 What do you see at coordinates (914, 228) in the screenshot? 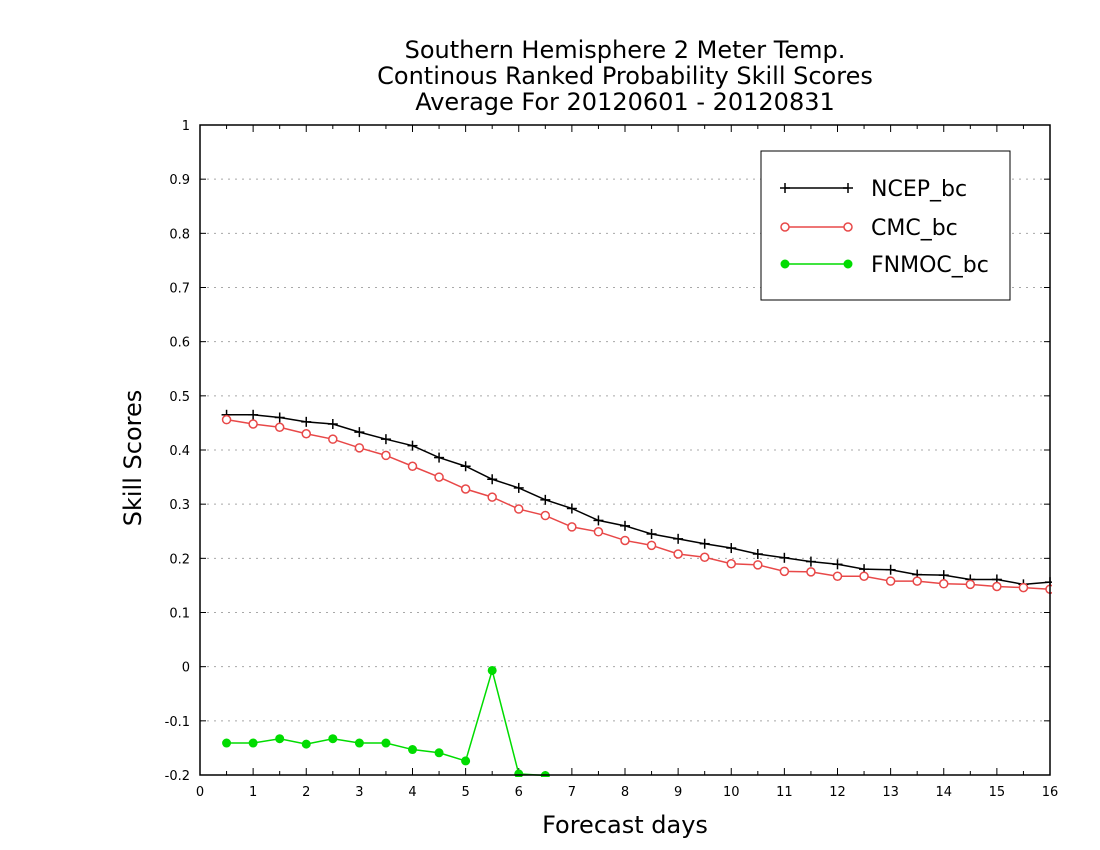
I see `legend-label: CMC_bc` at bounding box center [914, 228].